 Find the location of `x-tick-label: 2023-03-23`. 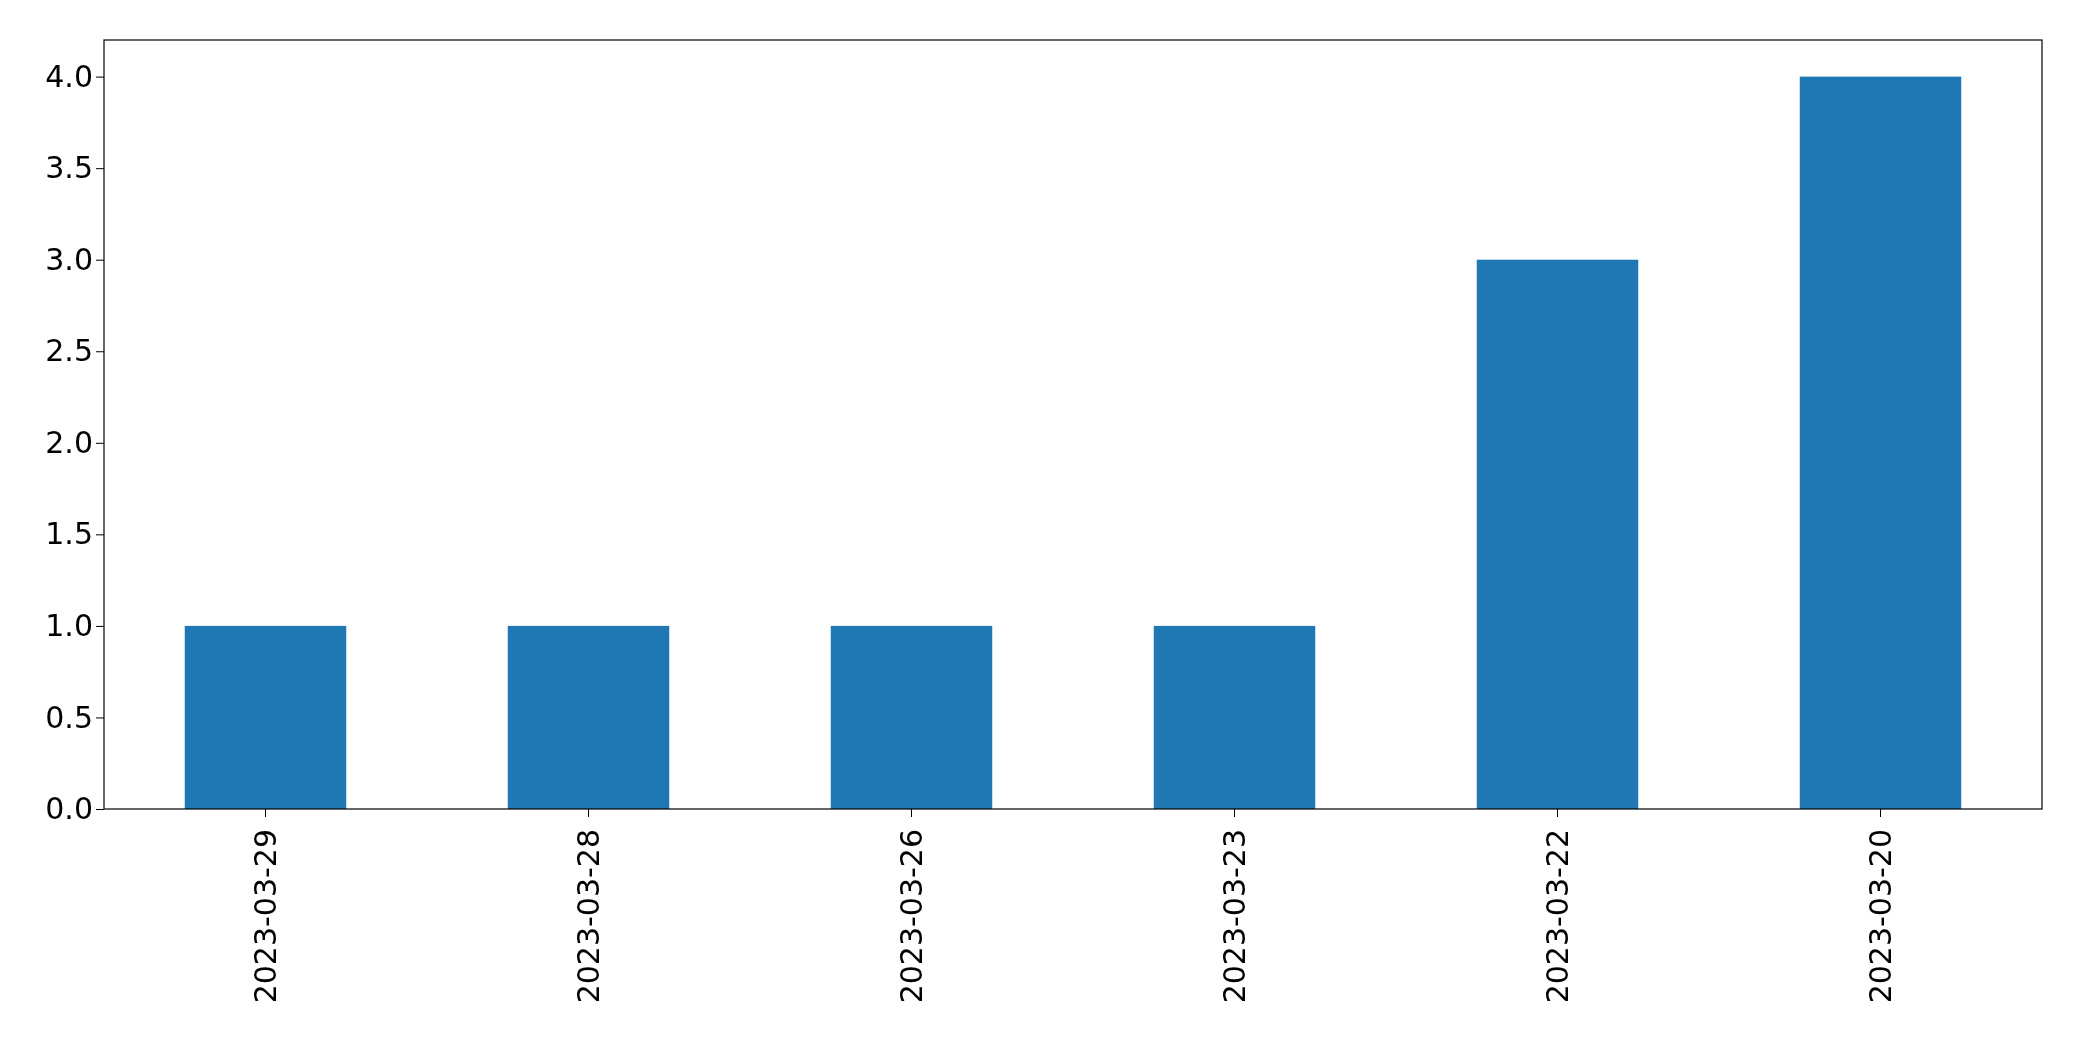

x-tick-label: 2023-03-23 is located at coordinates (1234, 916).